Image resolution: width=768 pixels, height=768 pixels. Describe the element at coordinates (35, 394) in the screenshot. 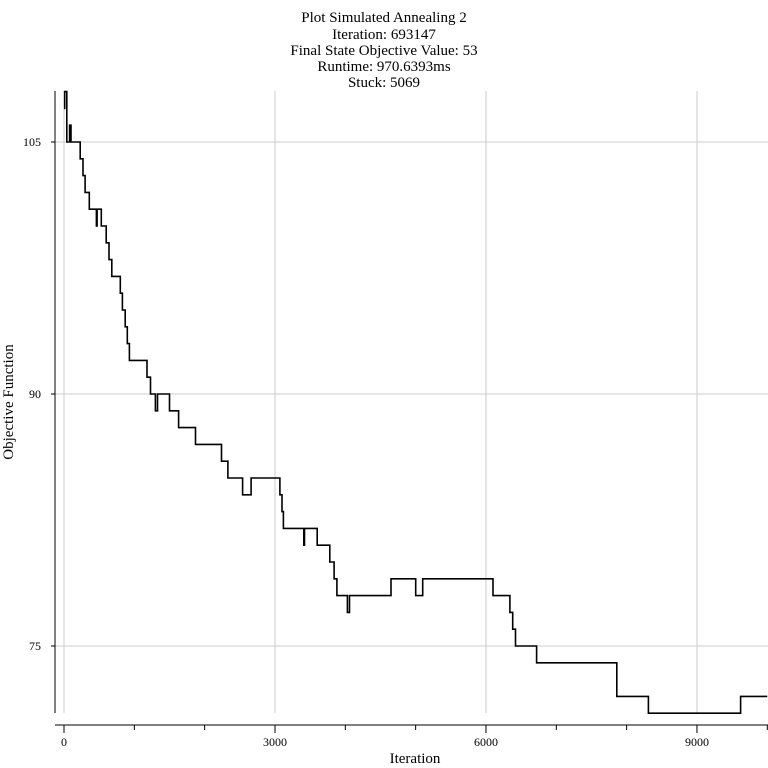

I see `y-tick-label: 90` at that location.